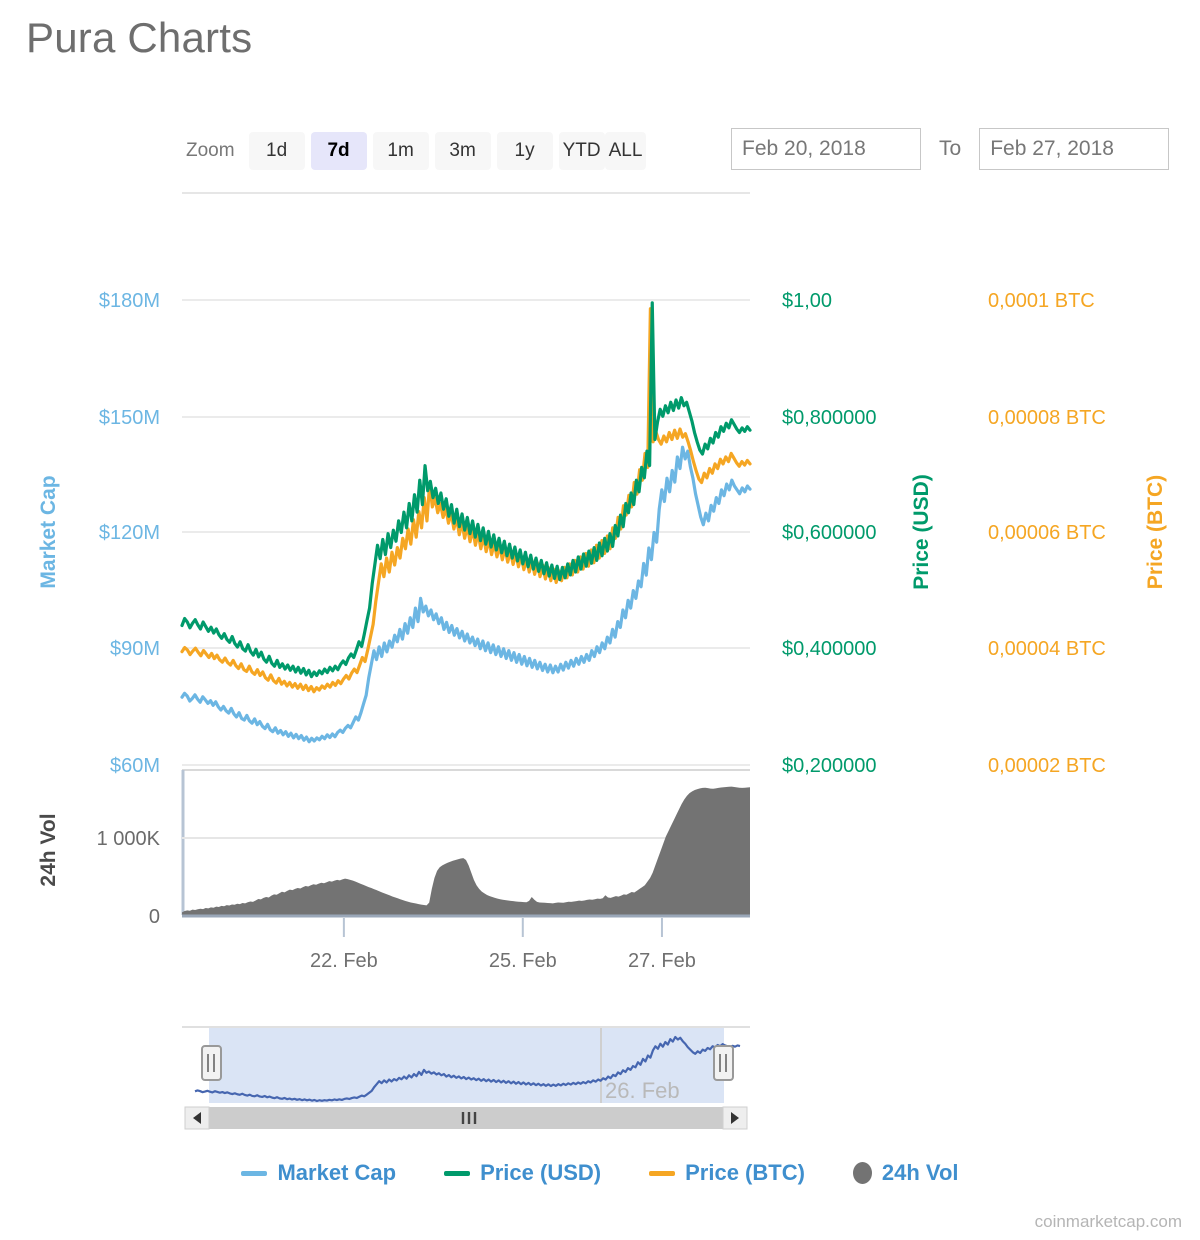  What do you see at coordinates (129, 533) in the screenshot?
I see `ytick-market-cap-2: $120M` at bounding box center [129, 533].